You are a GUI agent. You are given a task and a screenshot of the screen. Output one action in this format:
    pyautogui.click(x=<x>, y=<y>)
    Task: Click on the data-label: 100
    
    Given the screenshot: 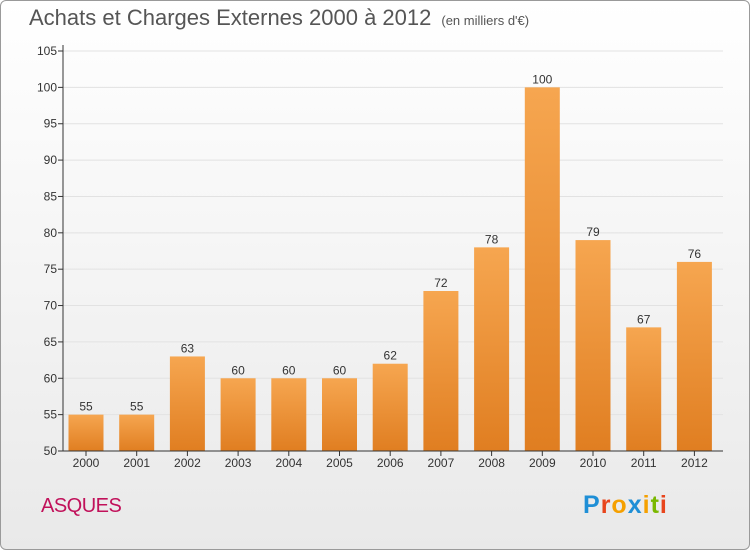 What is the action you would take?
    pyautogui.click(x=542, y=79)
    